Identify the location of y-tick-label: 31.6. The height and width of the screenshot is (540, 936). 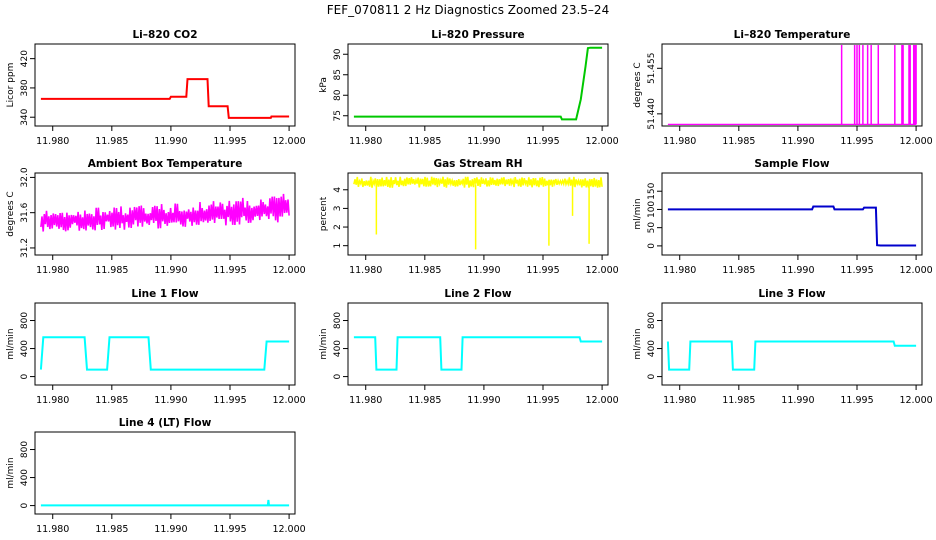
(25, 212).